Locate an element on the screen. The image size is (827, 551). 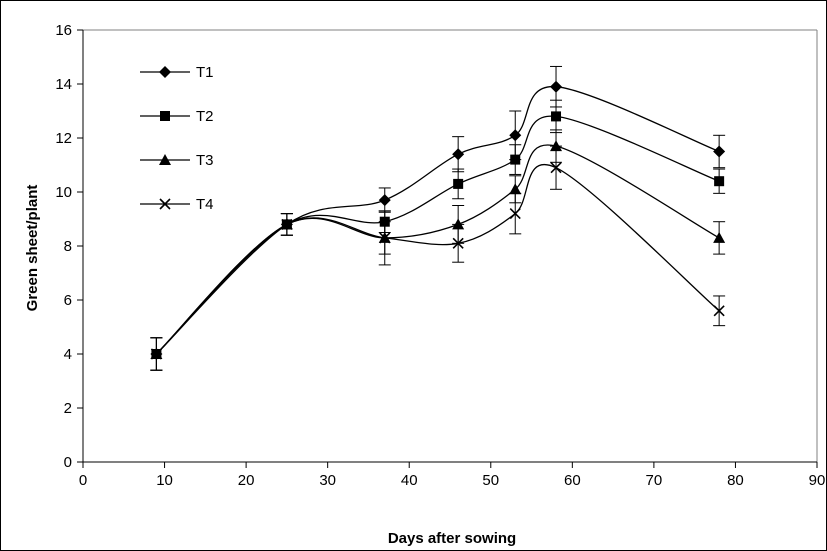
y-tick-label: 10 is located at coordinates (63, 192).